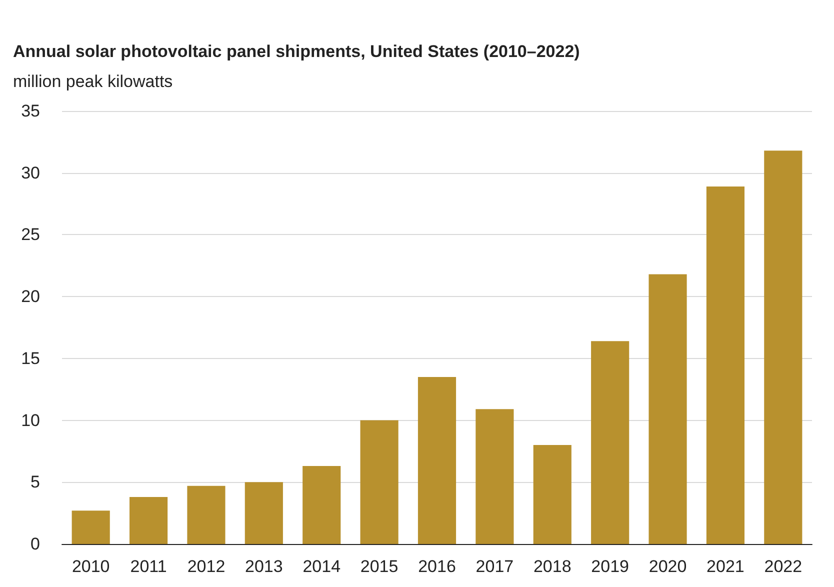 The image size is (834, 587). Describe the element at coordinates (93, 81) in the screenshot. I see `y-axis-title: million peak kilowatts` at that location.